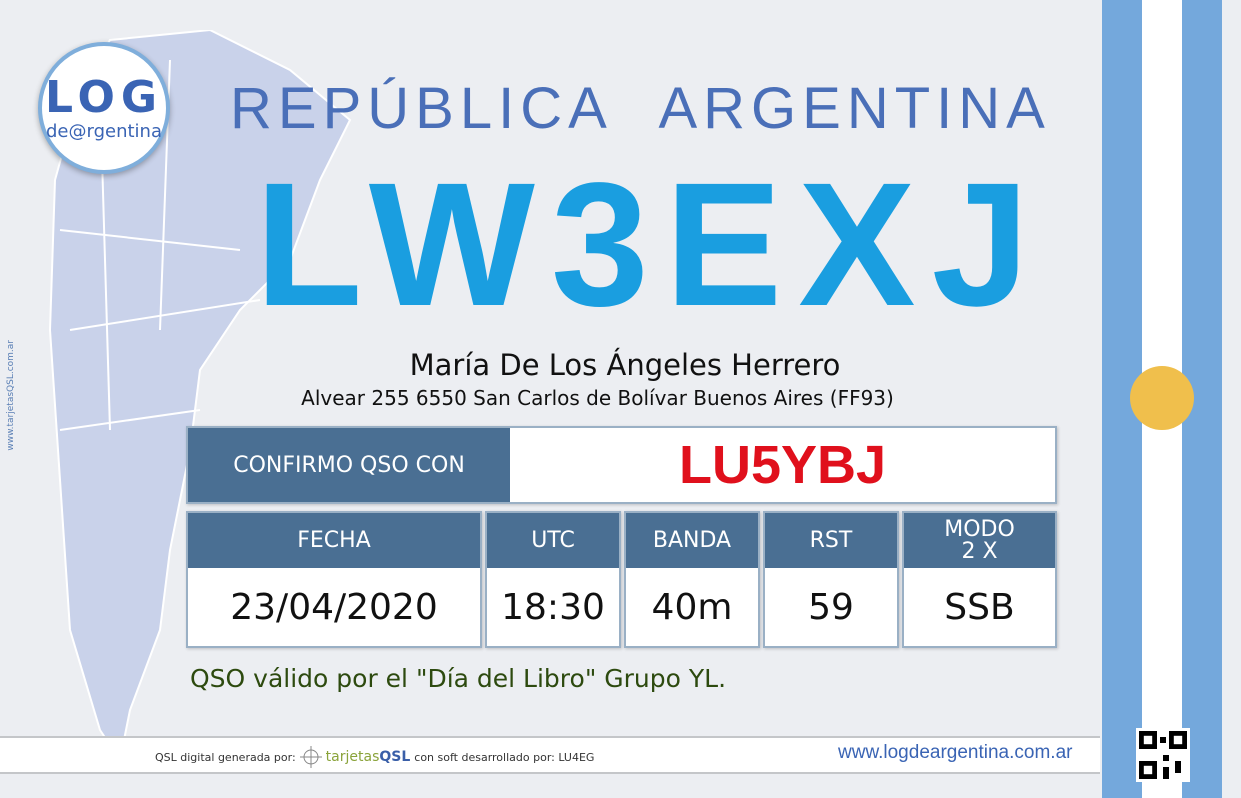 This screenshot has height=798, width=1241. What do you see at coordinates (640, 108) in the screenshot?
I see `country-title: REPÚBLICA ARGENTINA` at bounding box center [640, 108].